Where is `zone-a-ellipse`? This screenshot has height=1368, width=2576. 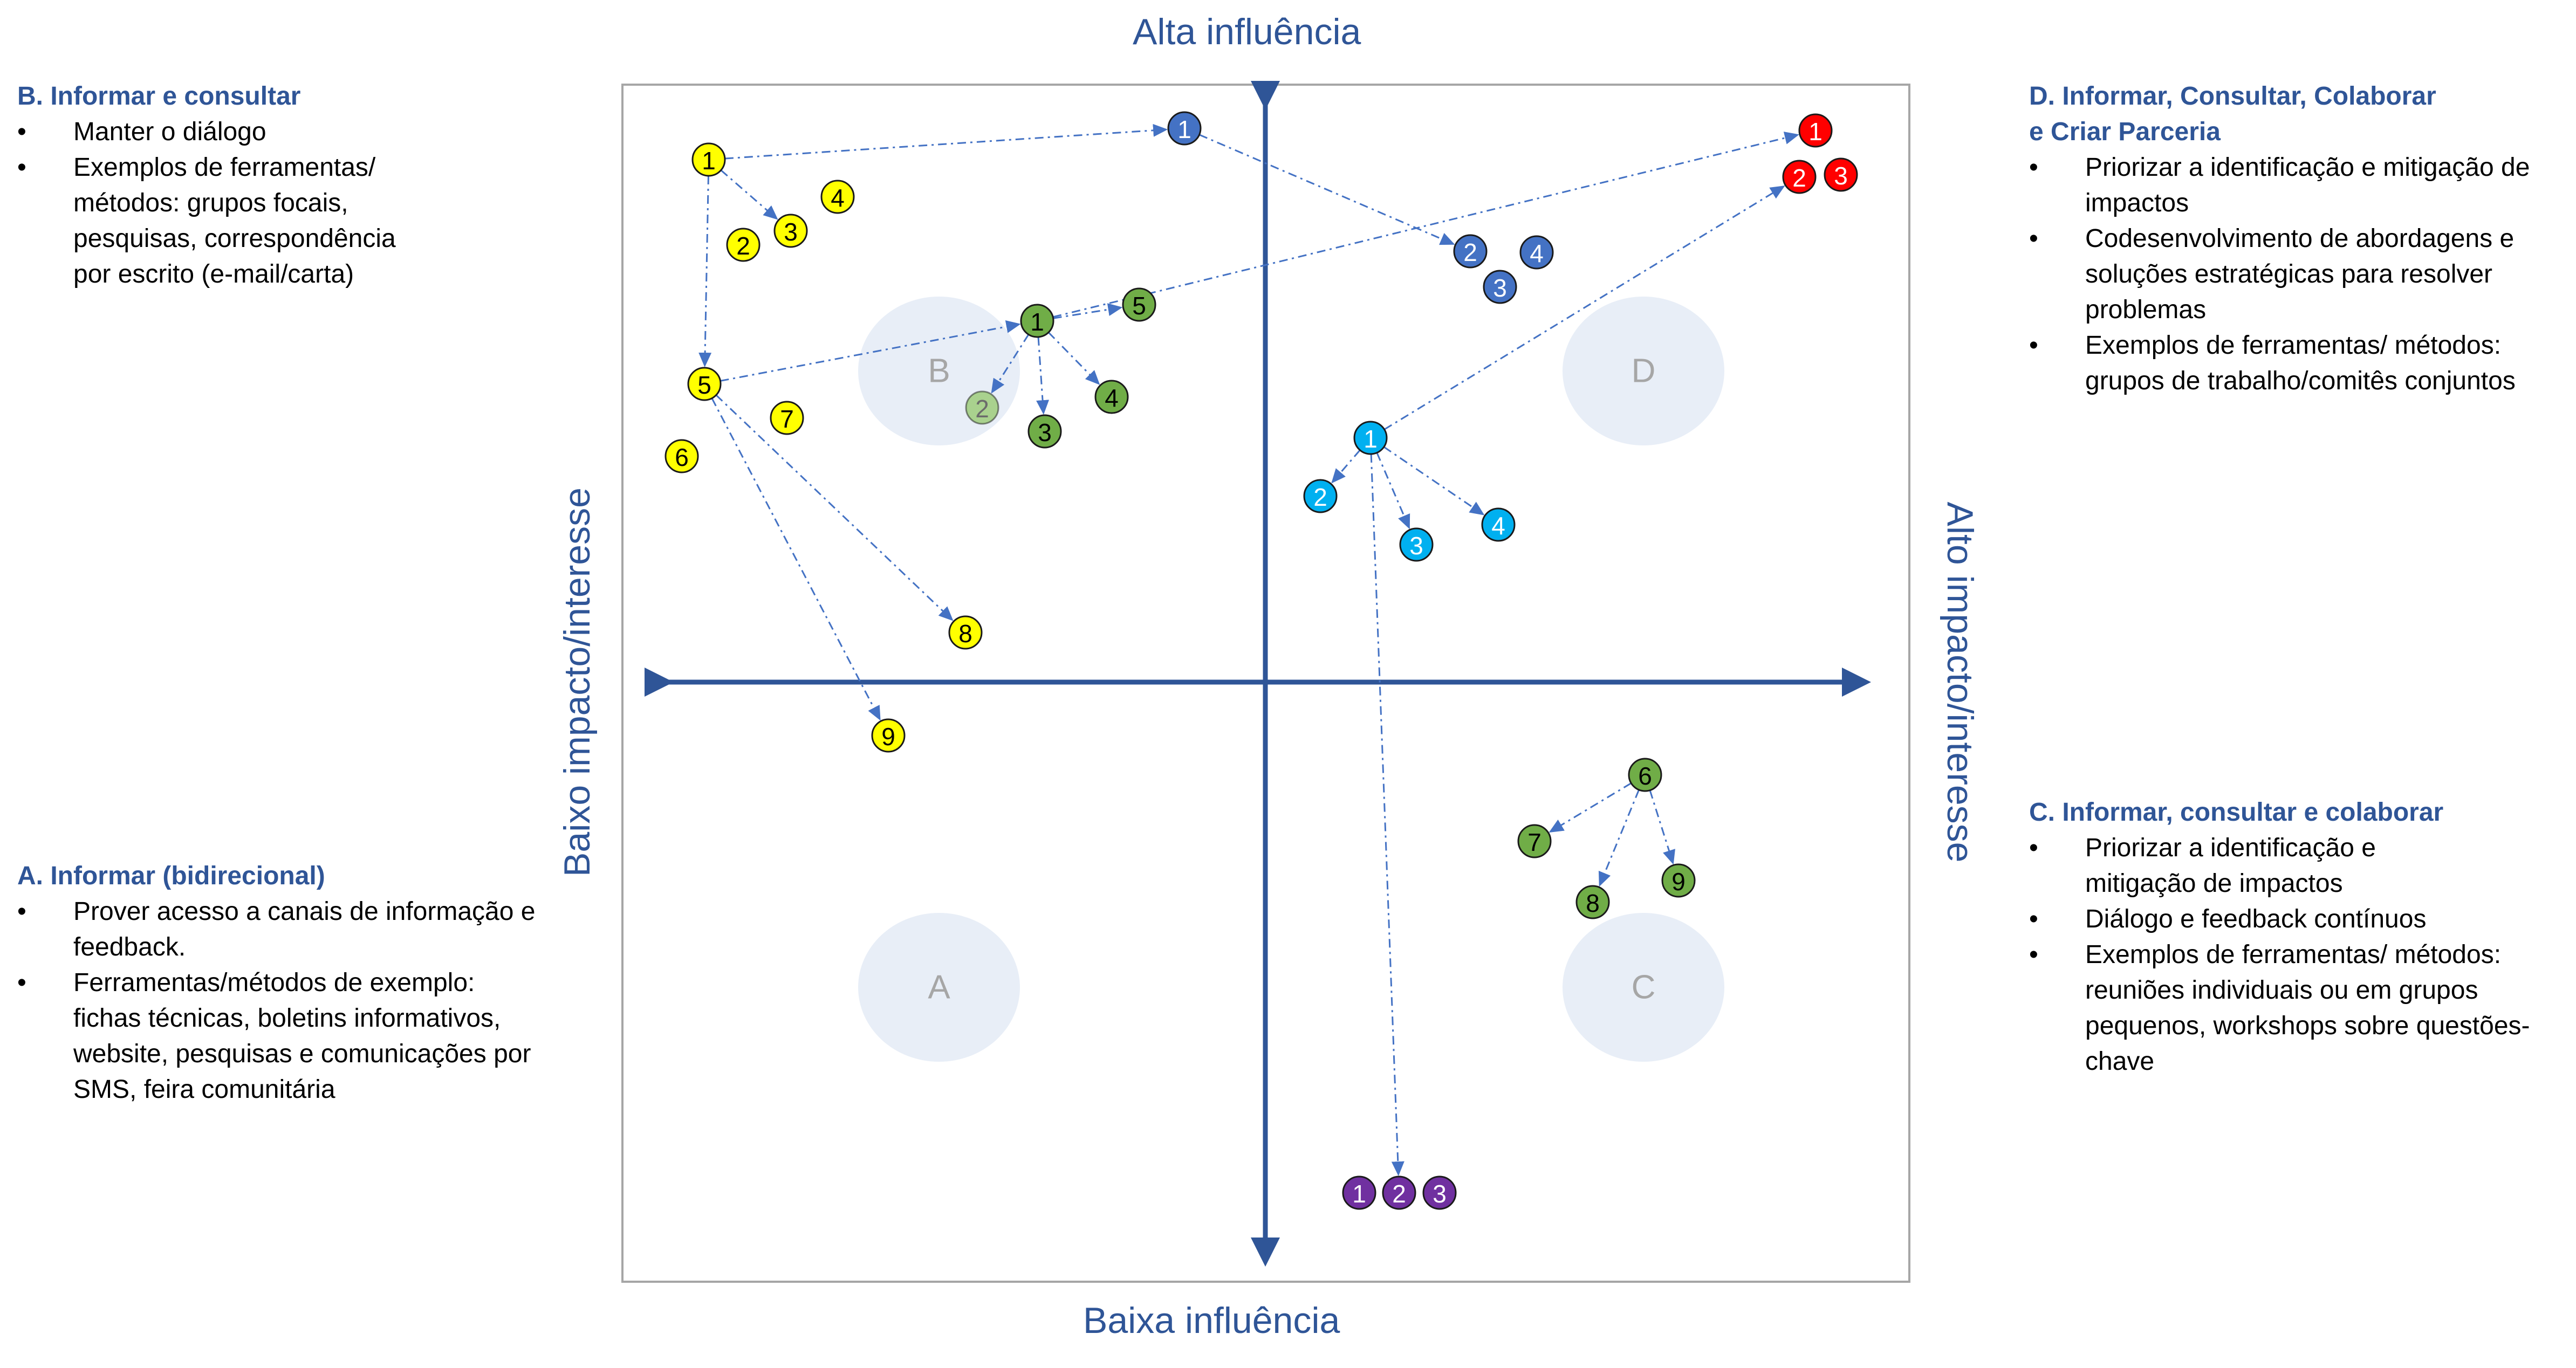 zone-a-ellipse is located at coordinates (939, 987).